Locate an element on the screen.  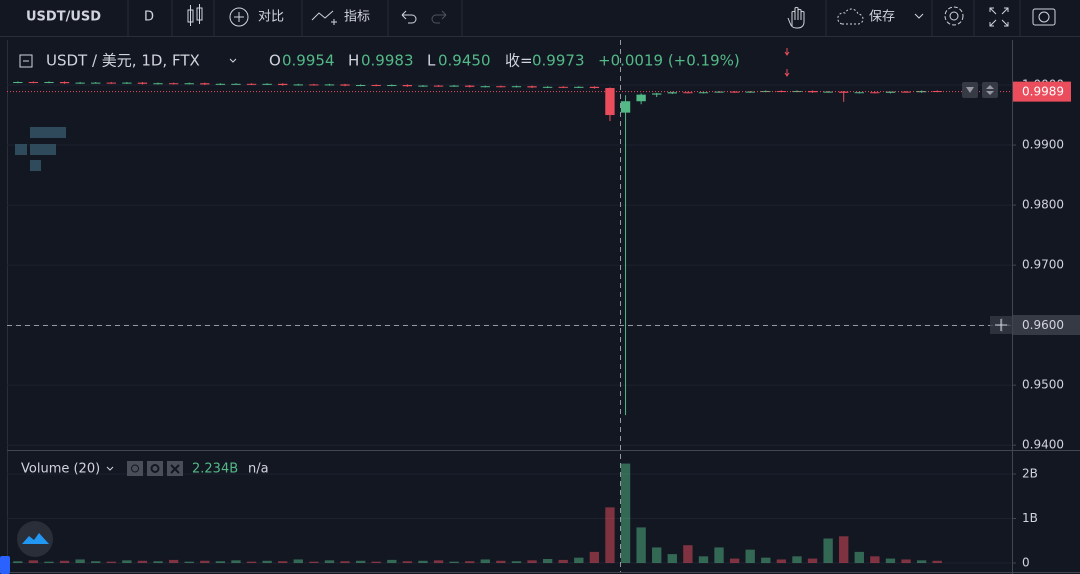
eye-icon is located at coordinates (135, 468).